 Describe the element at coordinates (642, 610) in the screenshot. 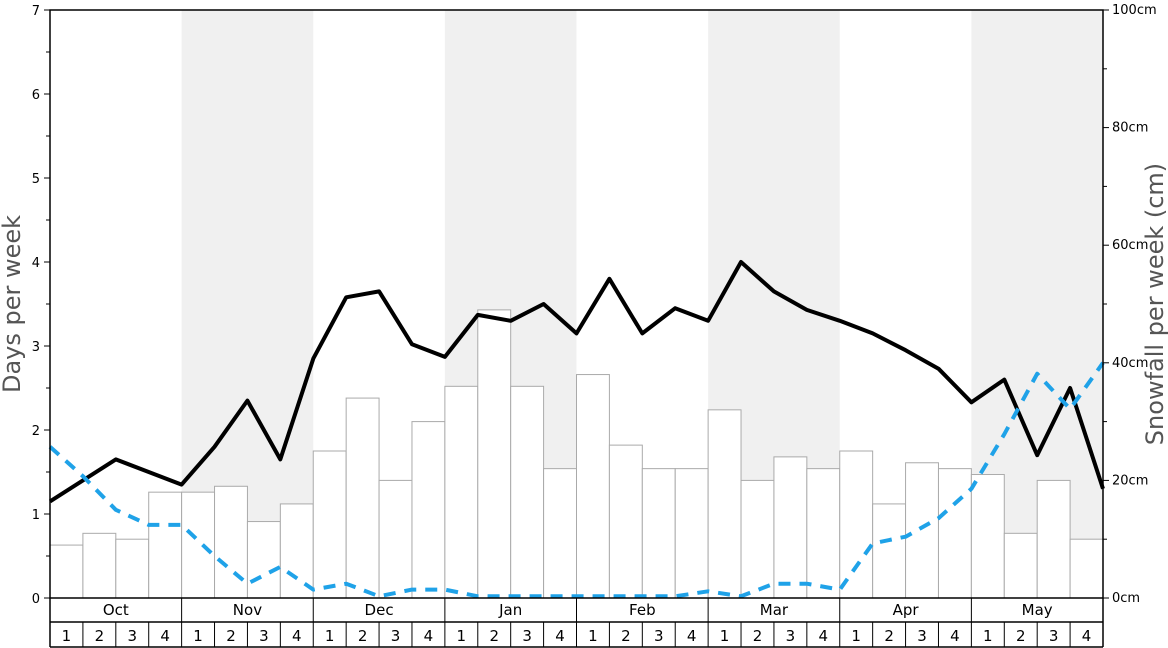

I see `month-label-feb: Feb` at that location.